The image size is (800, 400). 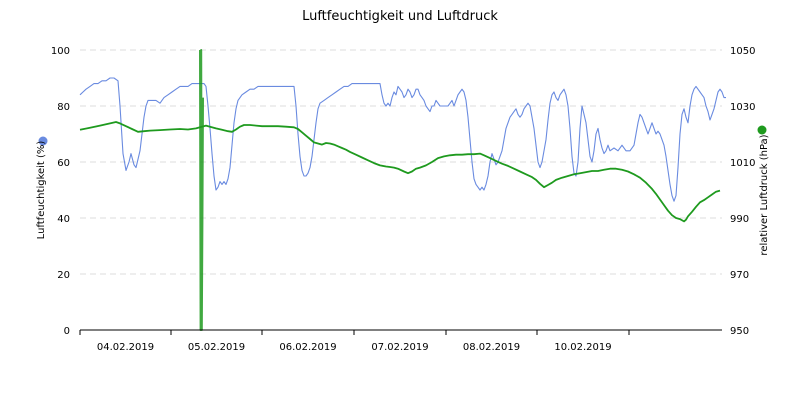 I want to click on y-left-tick-label: 80, so click(x=63, y=107).